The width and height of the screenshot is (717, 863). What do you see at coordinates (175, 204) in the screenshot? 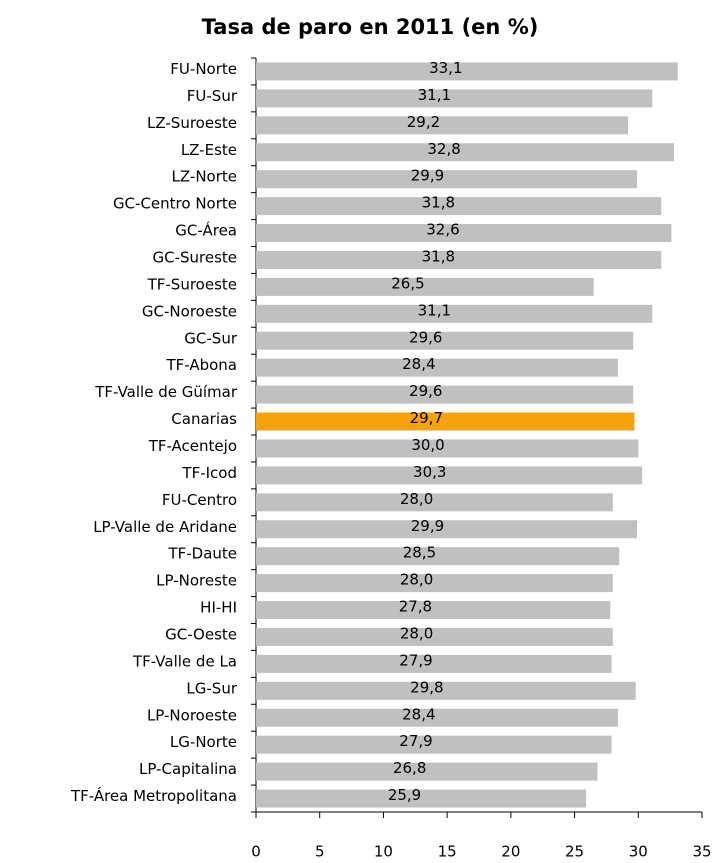
I see `y-tick-label: GC-Centro Norte` at bounding box center [175, 204].